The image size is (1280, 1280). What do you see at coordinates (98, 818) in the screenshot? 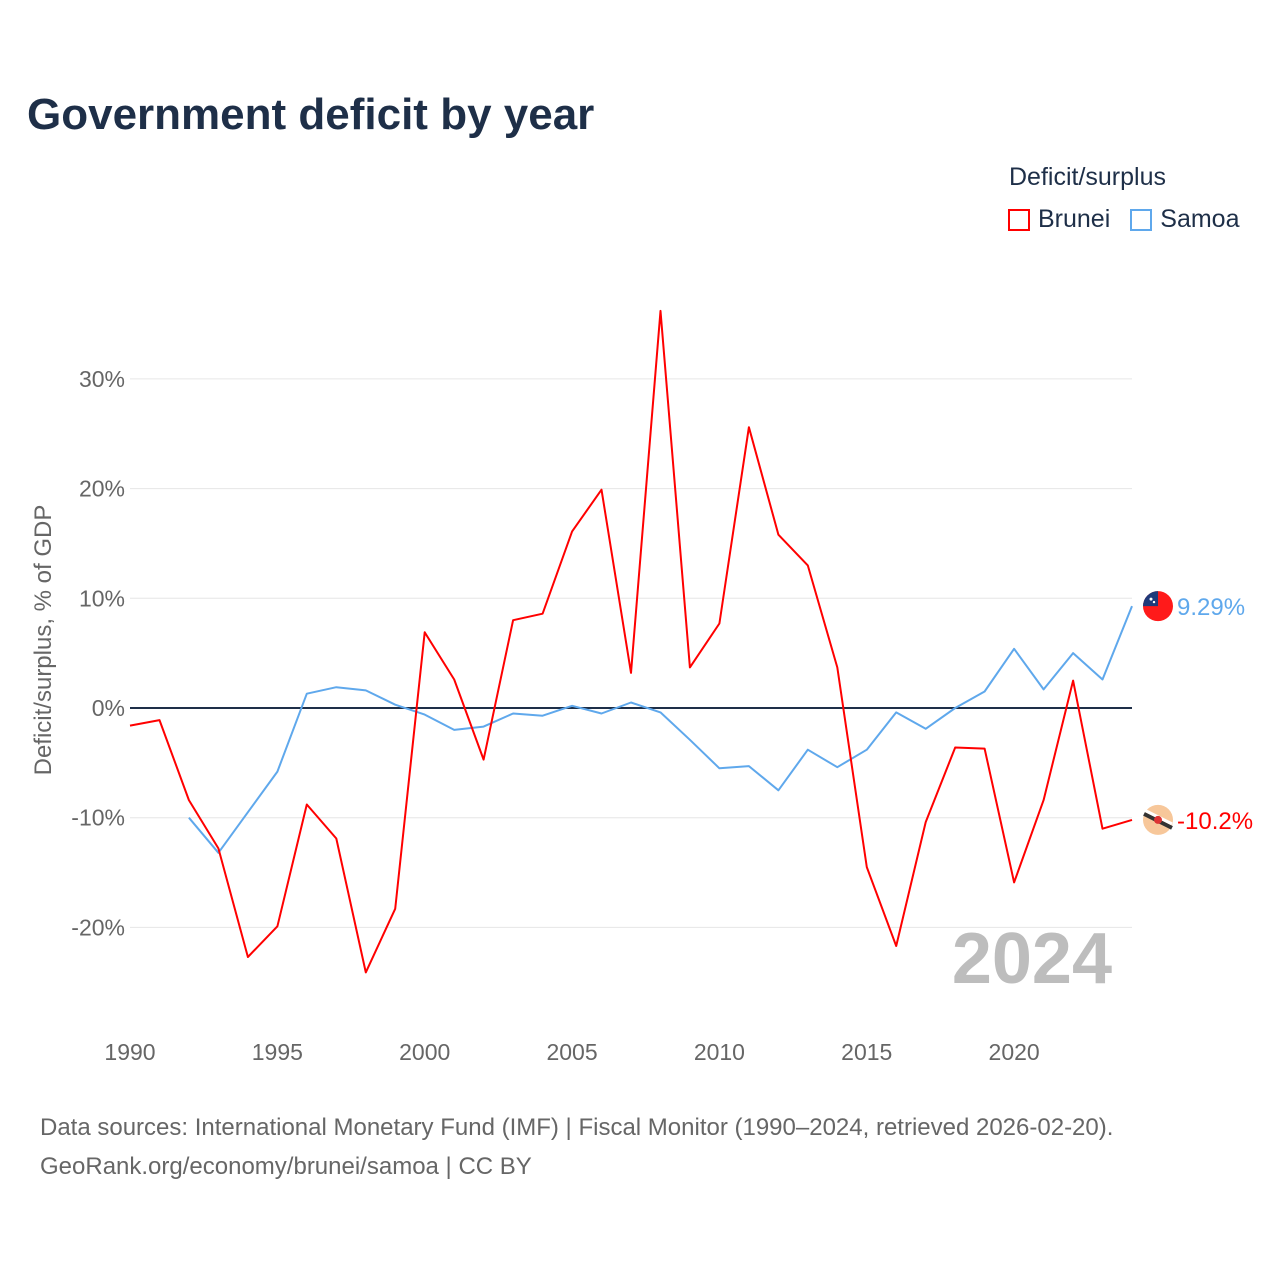
I see `y-tick-label: -10%` at bounding box center [98, 818].